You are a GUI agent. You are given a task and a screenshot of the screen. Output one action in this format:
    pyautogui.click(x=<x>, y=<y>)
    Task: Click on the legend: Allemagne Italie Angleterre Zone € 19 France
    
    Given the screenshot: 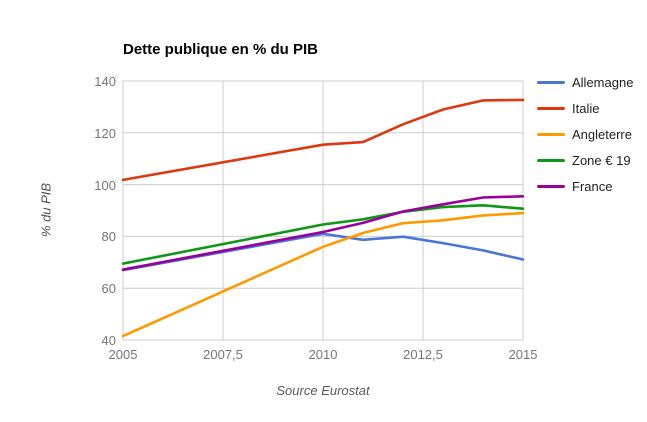 What is the action you would take?
    pyautogui.click(x=585, y=134)
    